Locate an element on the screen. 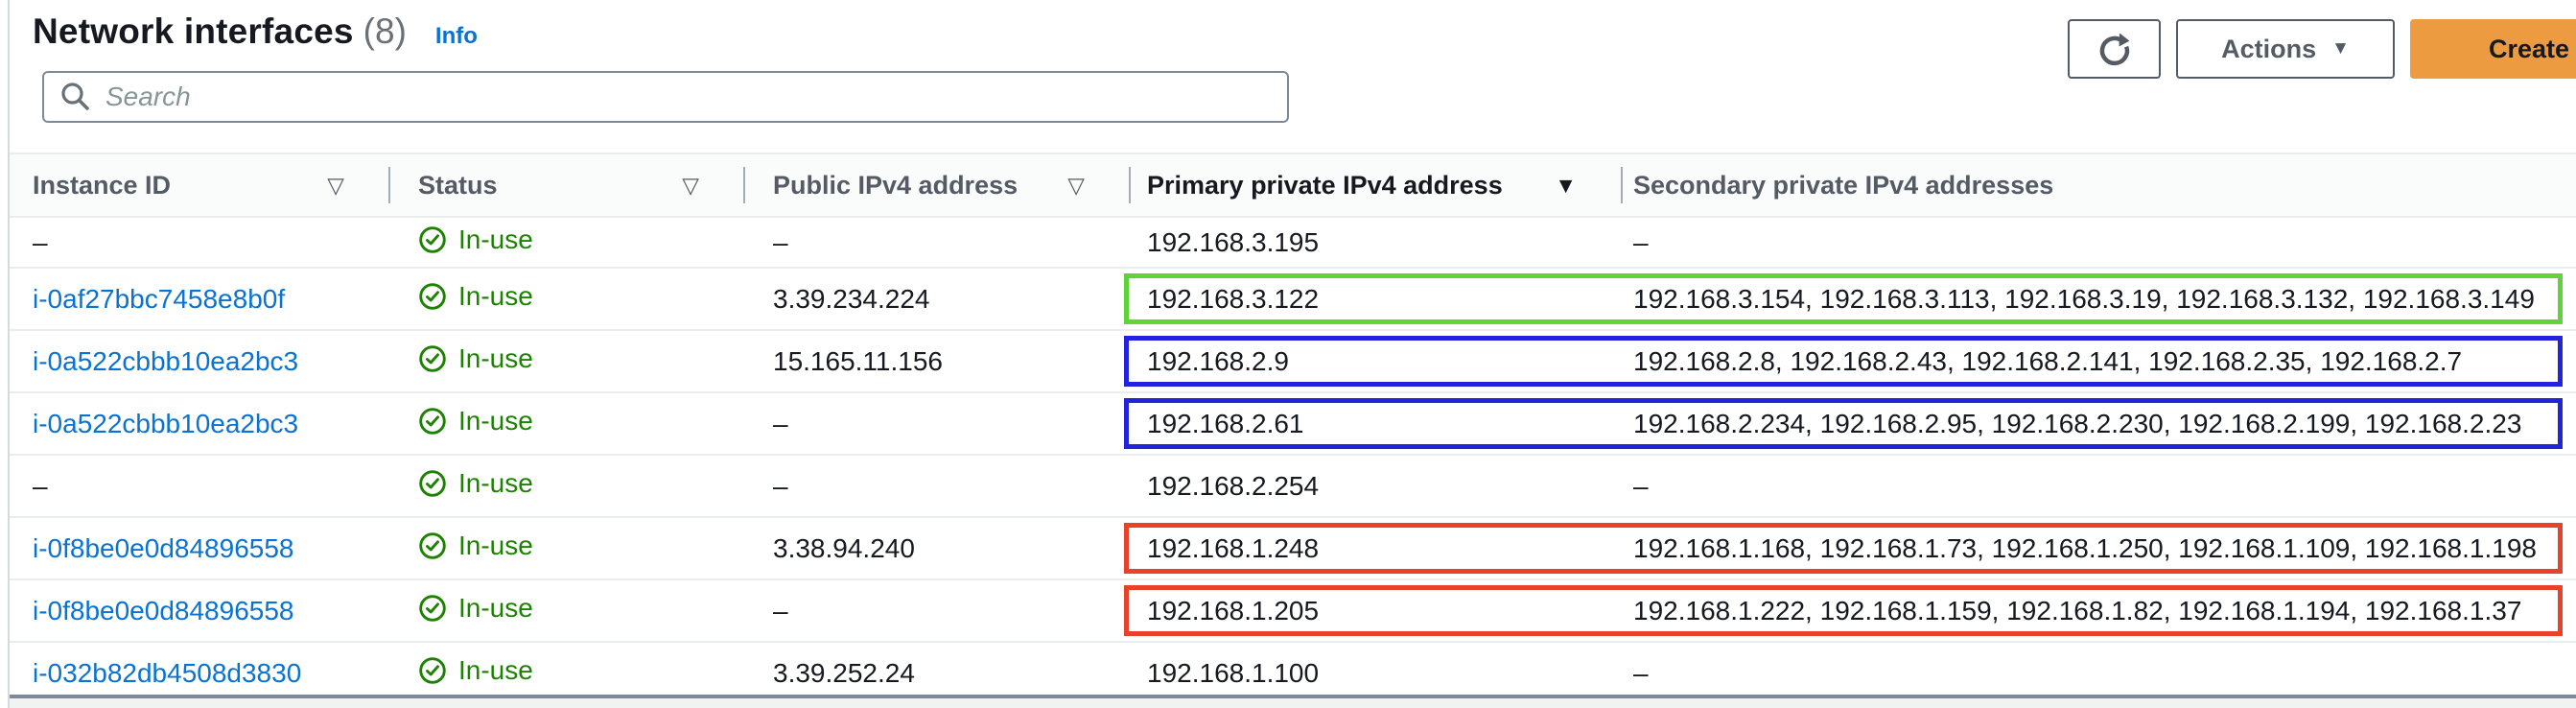 The height and width of the screenshot is (708, 2576). search-icon is located at coordinates (75, 97).